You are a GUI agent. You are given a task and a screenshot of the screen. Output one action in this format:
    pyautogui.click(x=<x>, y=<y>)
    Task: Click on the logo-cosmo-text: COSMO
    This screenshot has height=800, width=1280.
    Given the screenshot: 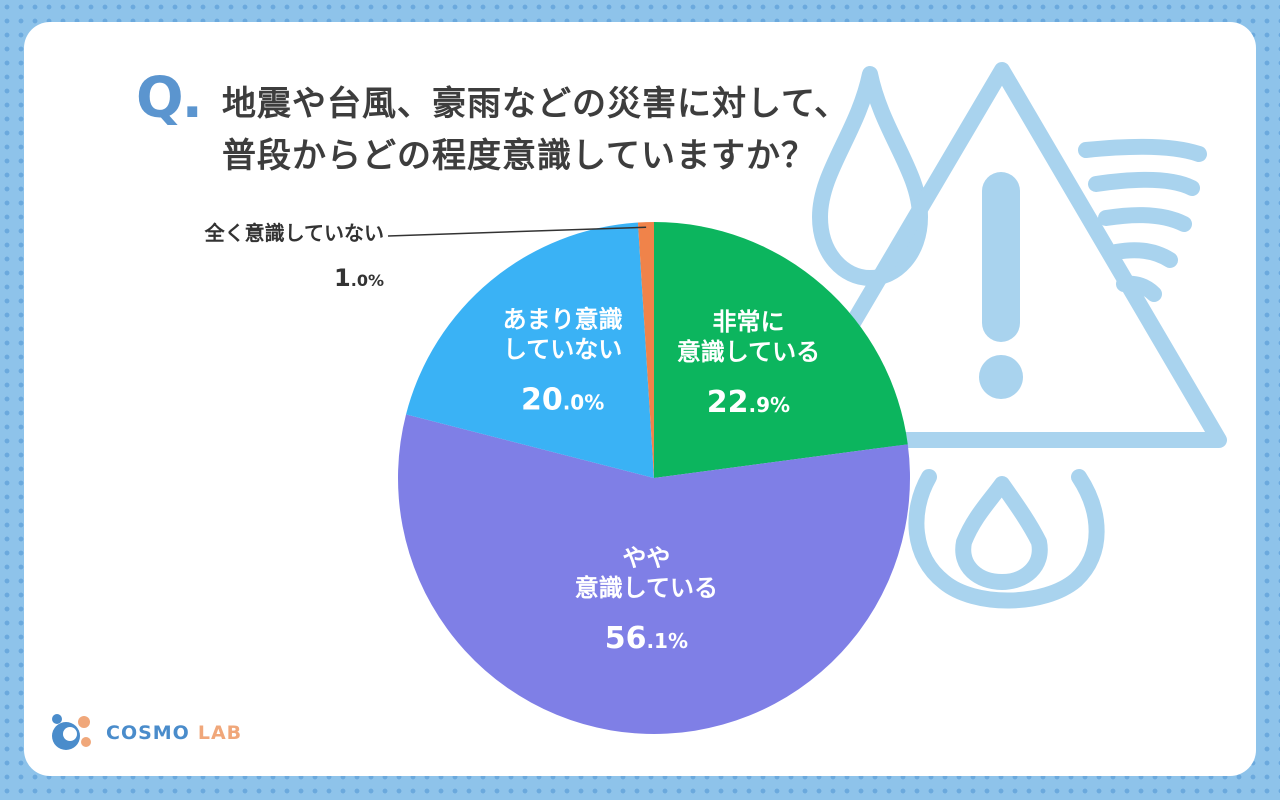 What is the action you would take?
    pyautogui.click(x=148, y=733)
    